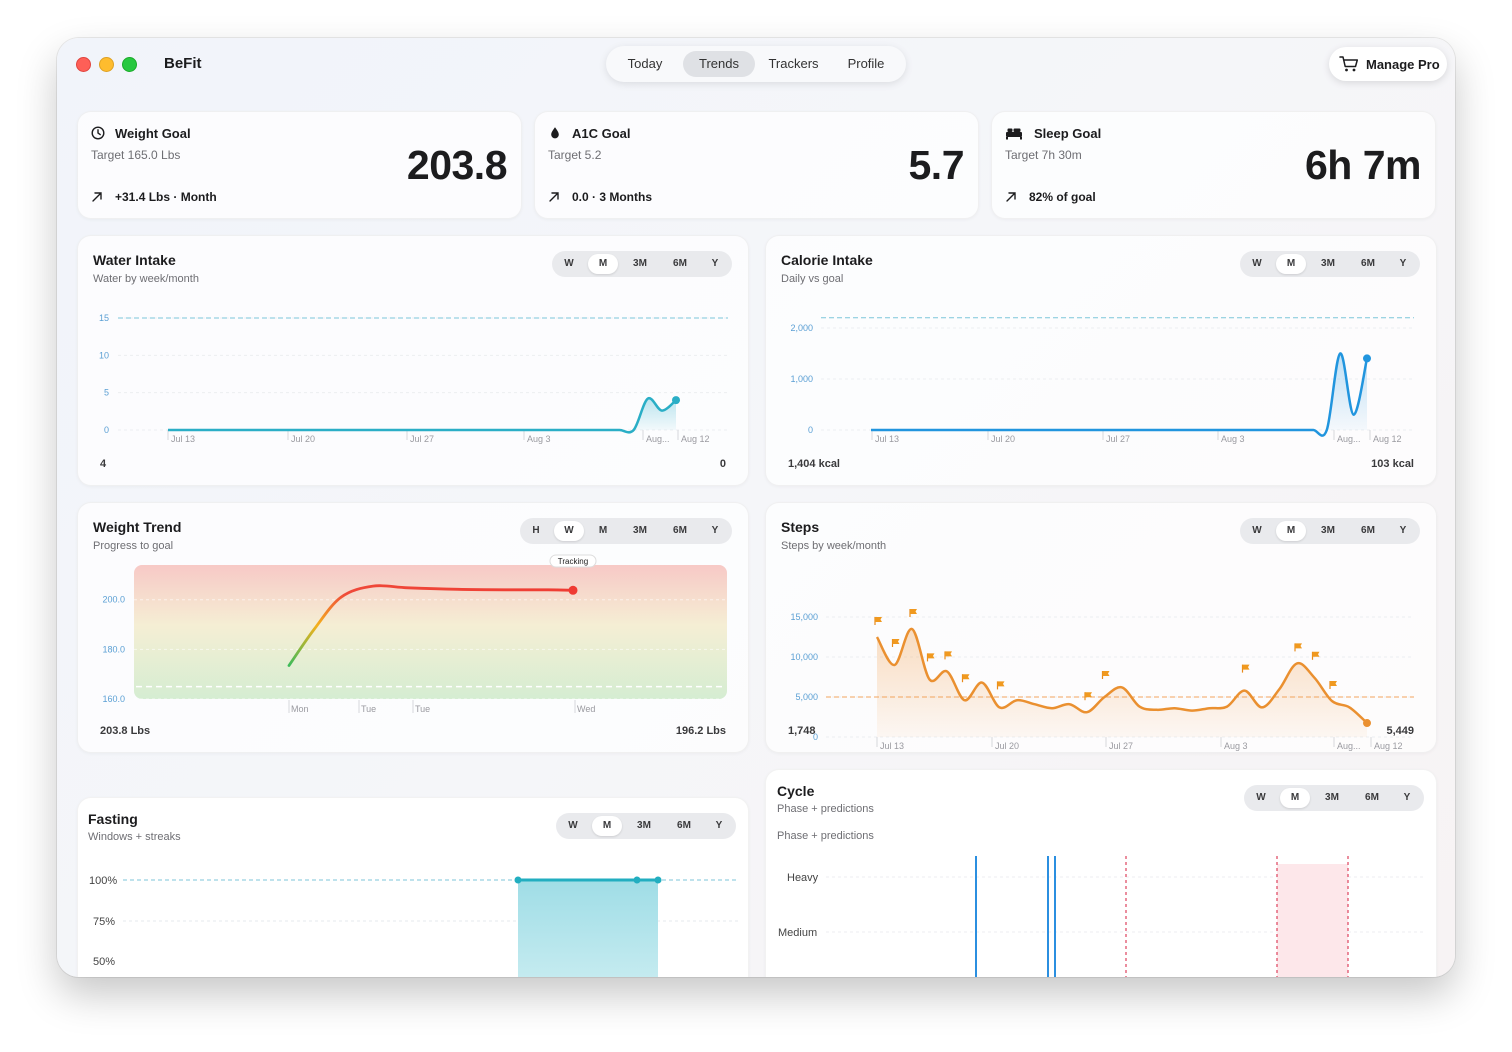 This screenshot has height=1052, width=1512. What do you see at coordinates (814, 464) in the screenshot?
I see `calorie-footer-left: 1,404 kcal` at bounding box center [814, 464].